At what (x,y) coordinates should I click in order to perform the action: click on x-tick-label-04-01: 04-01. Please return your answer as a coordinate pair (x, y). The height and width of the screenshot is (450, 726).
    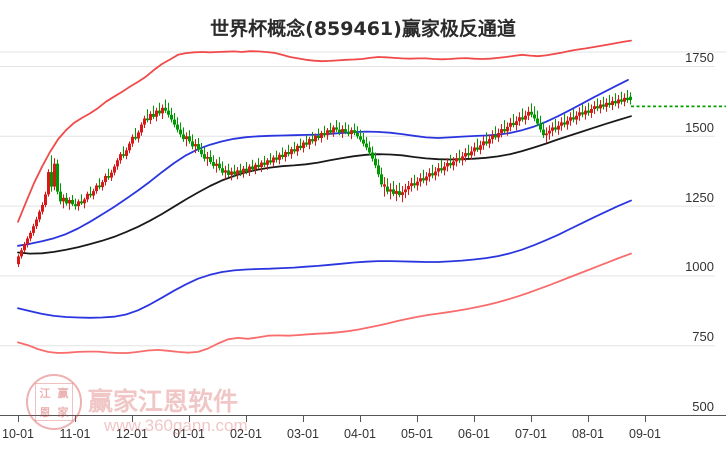
    Looking at the image, I should click on (360, 434).